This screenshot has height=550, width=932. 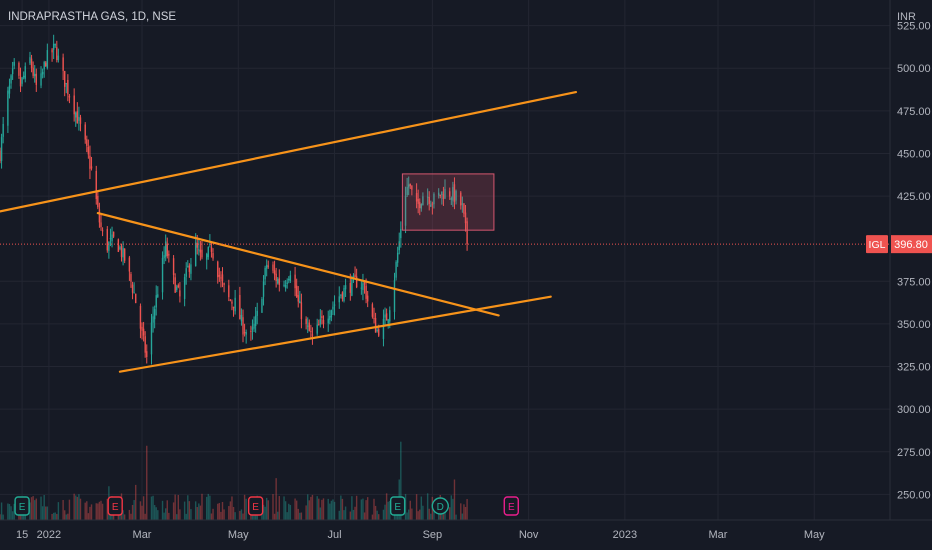 I want to click on y-tick-label: 425.00, so click(x=914, y=197).